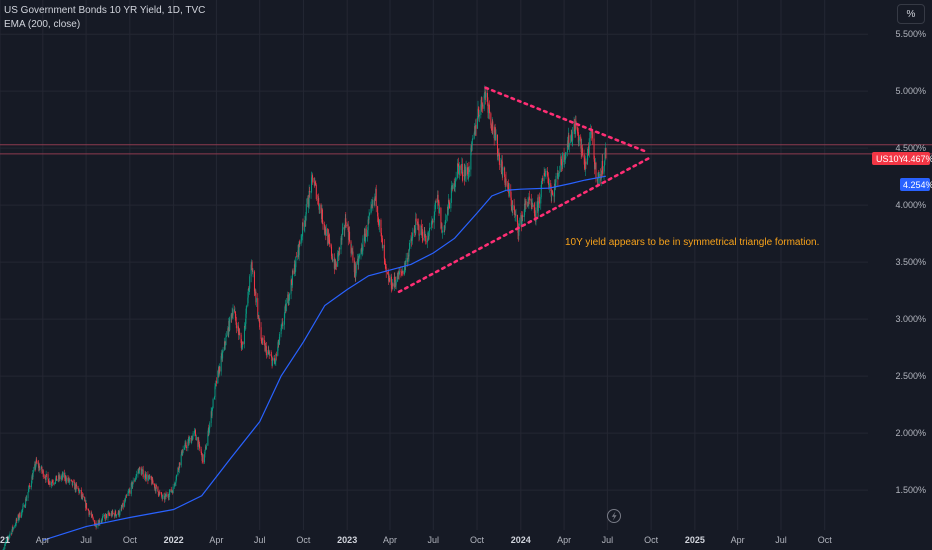 The height and width of the screenshot is (550, 932). Describe the element at coordinates (910, 34) in the screenshot. I see `y-tick-label: 5.500%` at that location.